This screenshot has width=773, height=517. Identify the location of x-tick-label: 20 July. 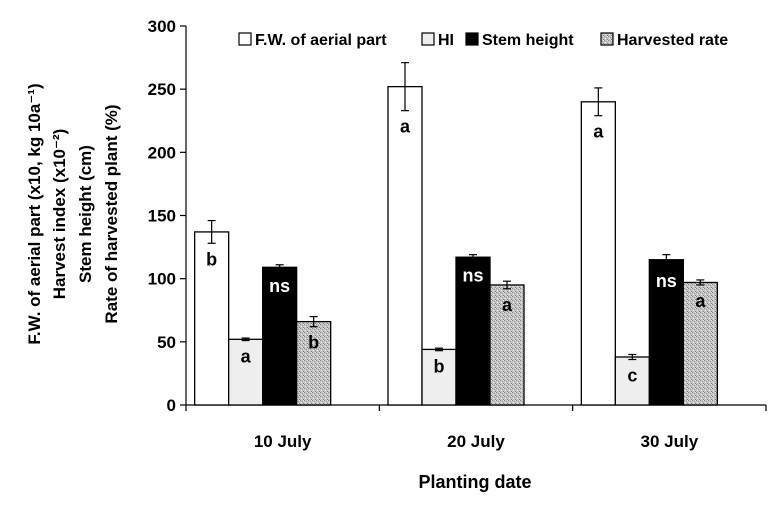
(476, 441).